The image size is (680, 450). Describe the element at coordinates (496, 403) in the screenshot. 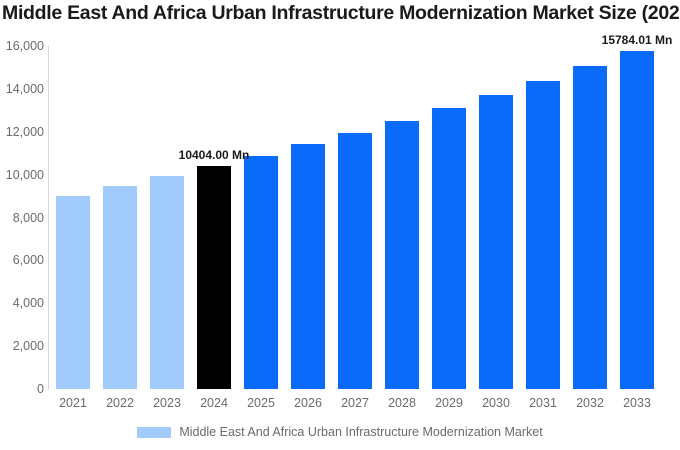

I see `x-axis-tick-label: 2030` at that location.